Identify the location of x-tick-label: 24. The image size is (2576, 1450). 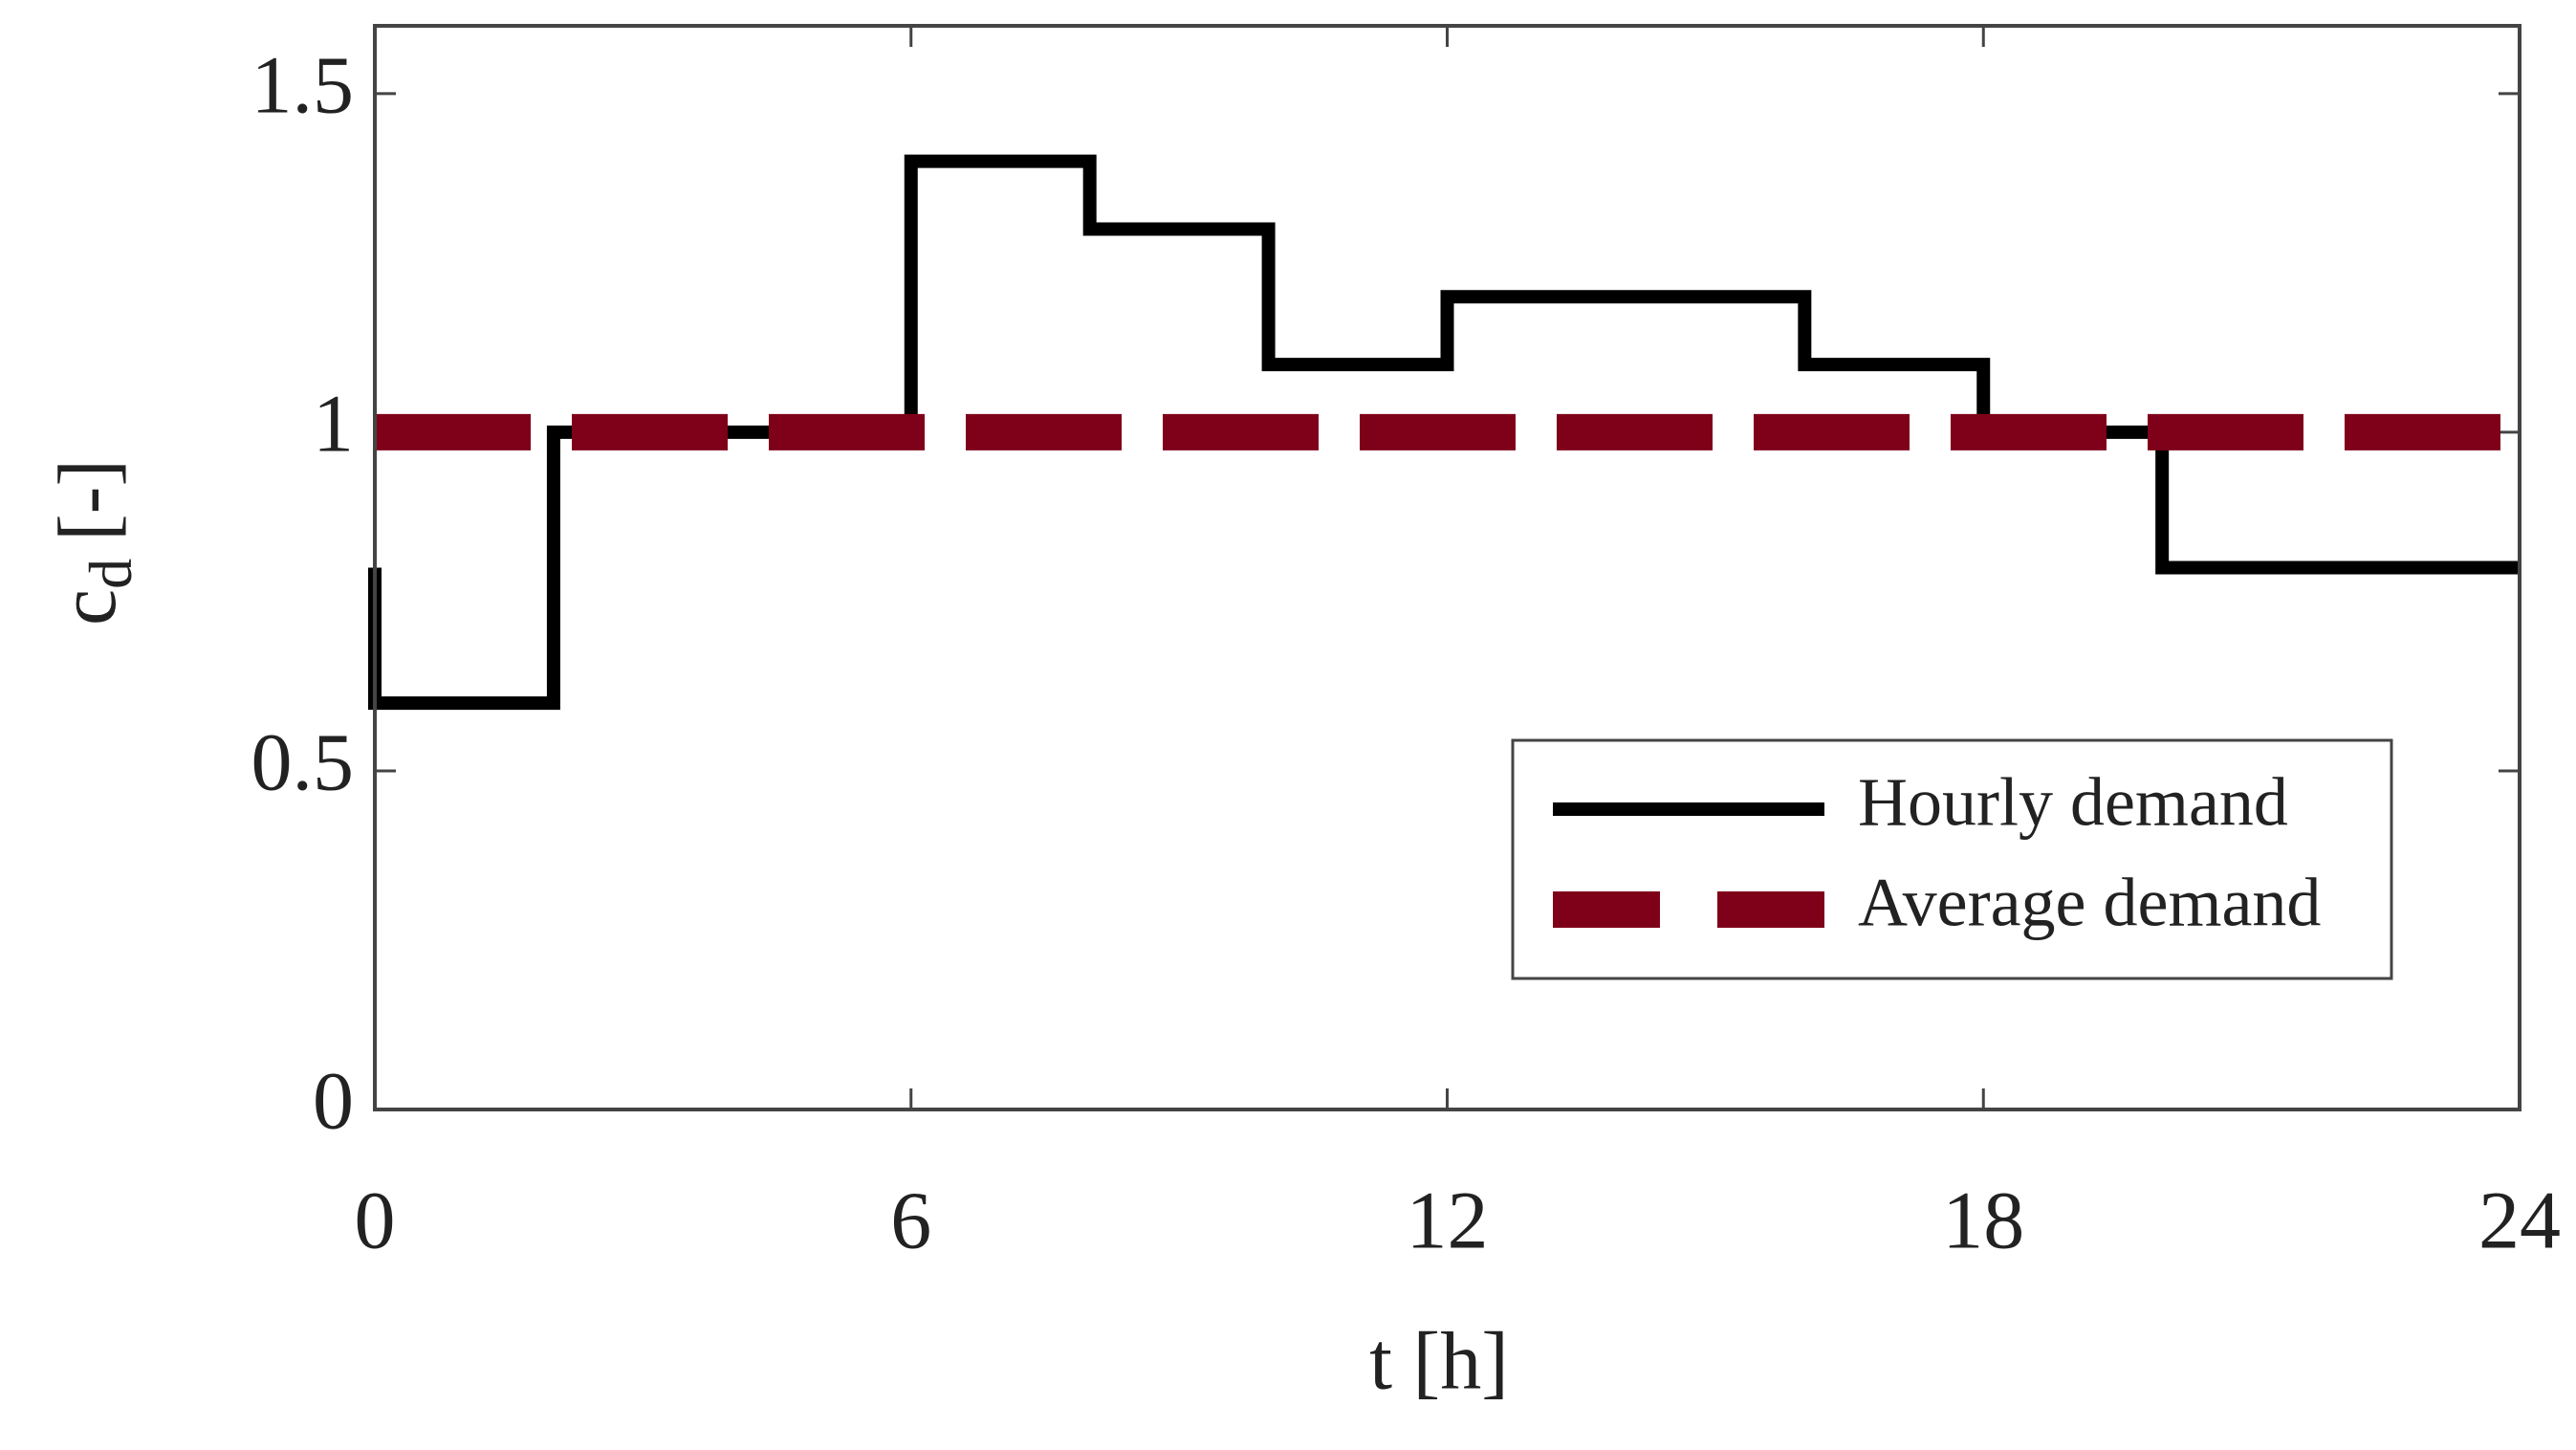
(2519, 1220).